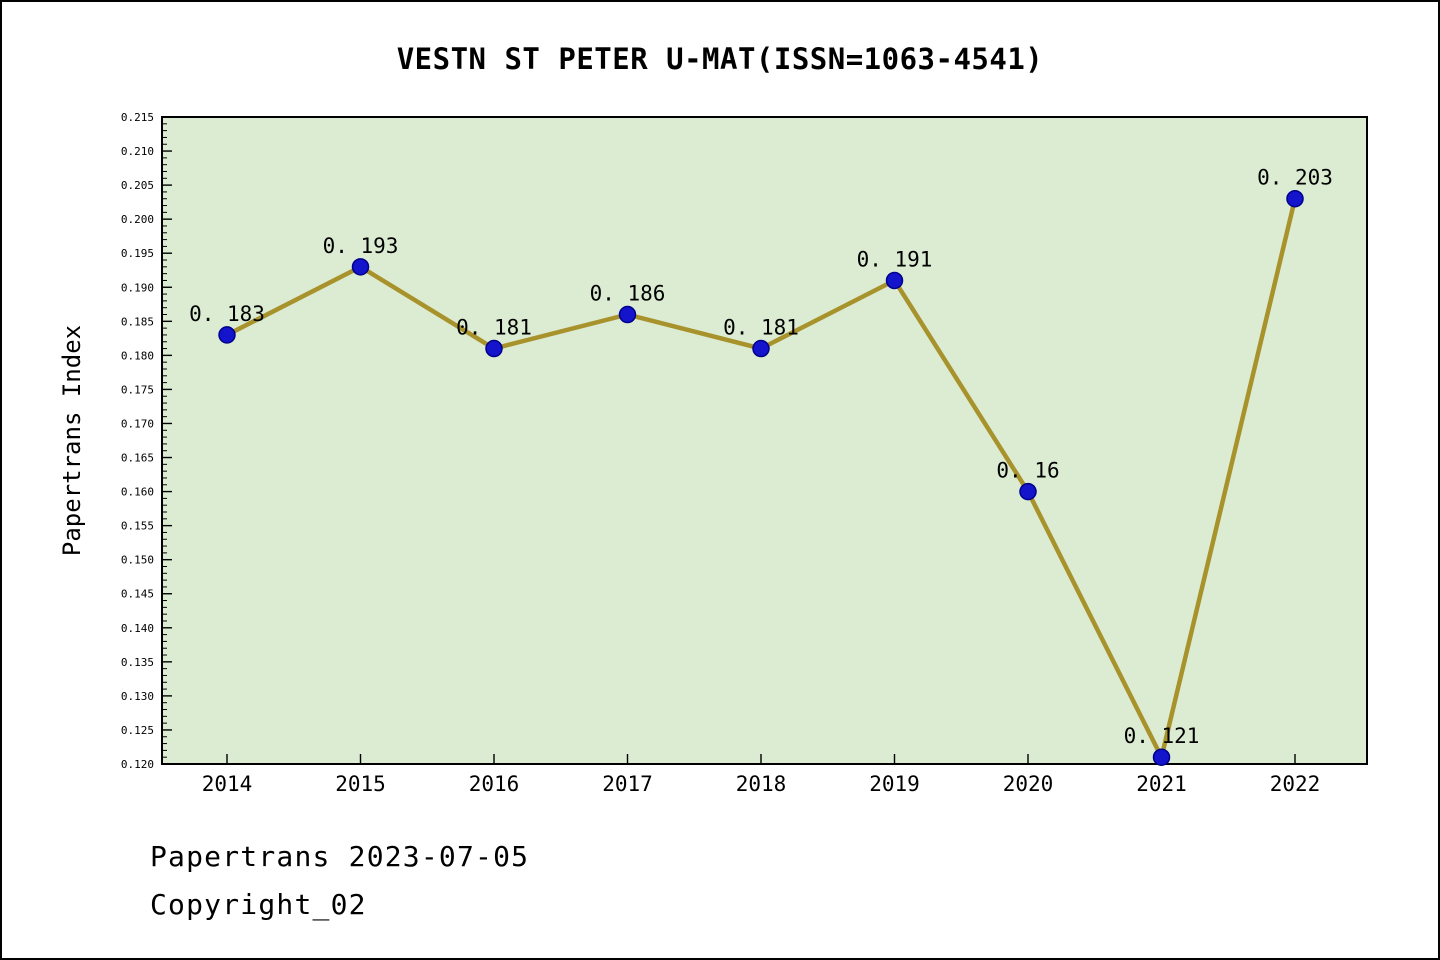 The height and width of the screenshot is (960, 1440). What do you see at coordinates (627, 784) in the screenshot?
I see `x-tick-label: 2017` at bounding box center [627, 784].